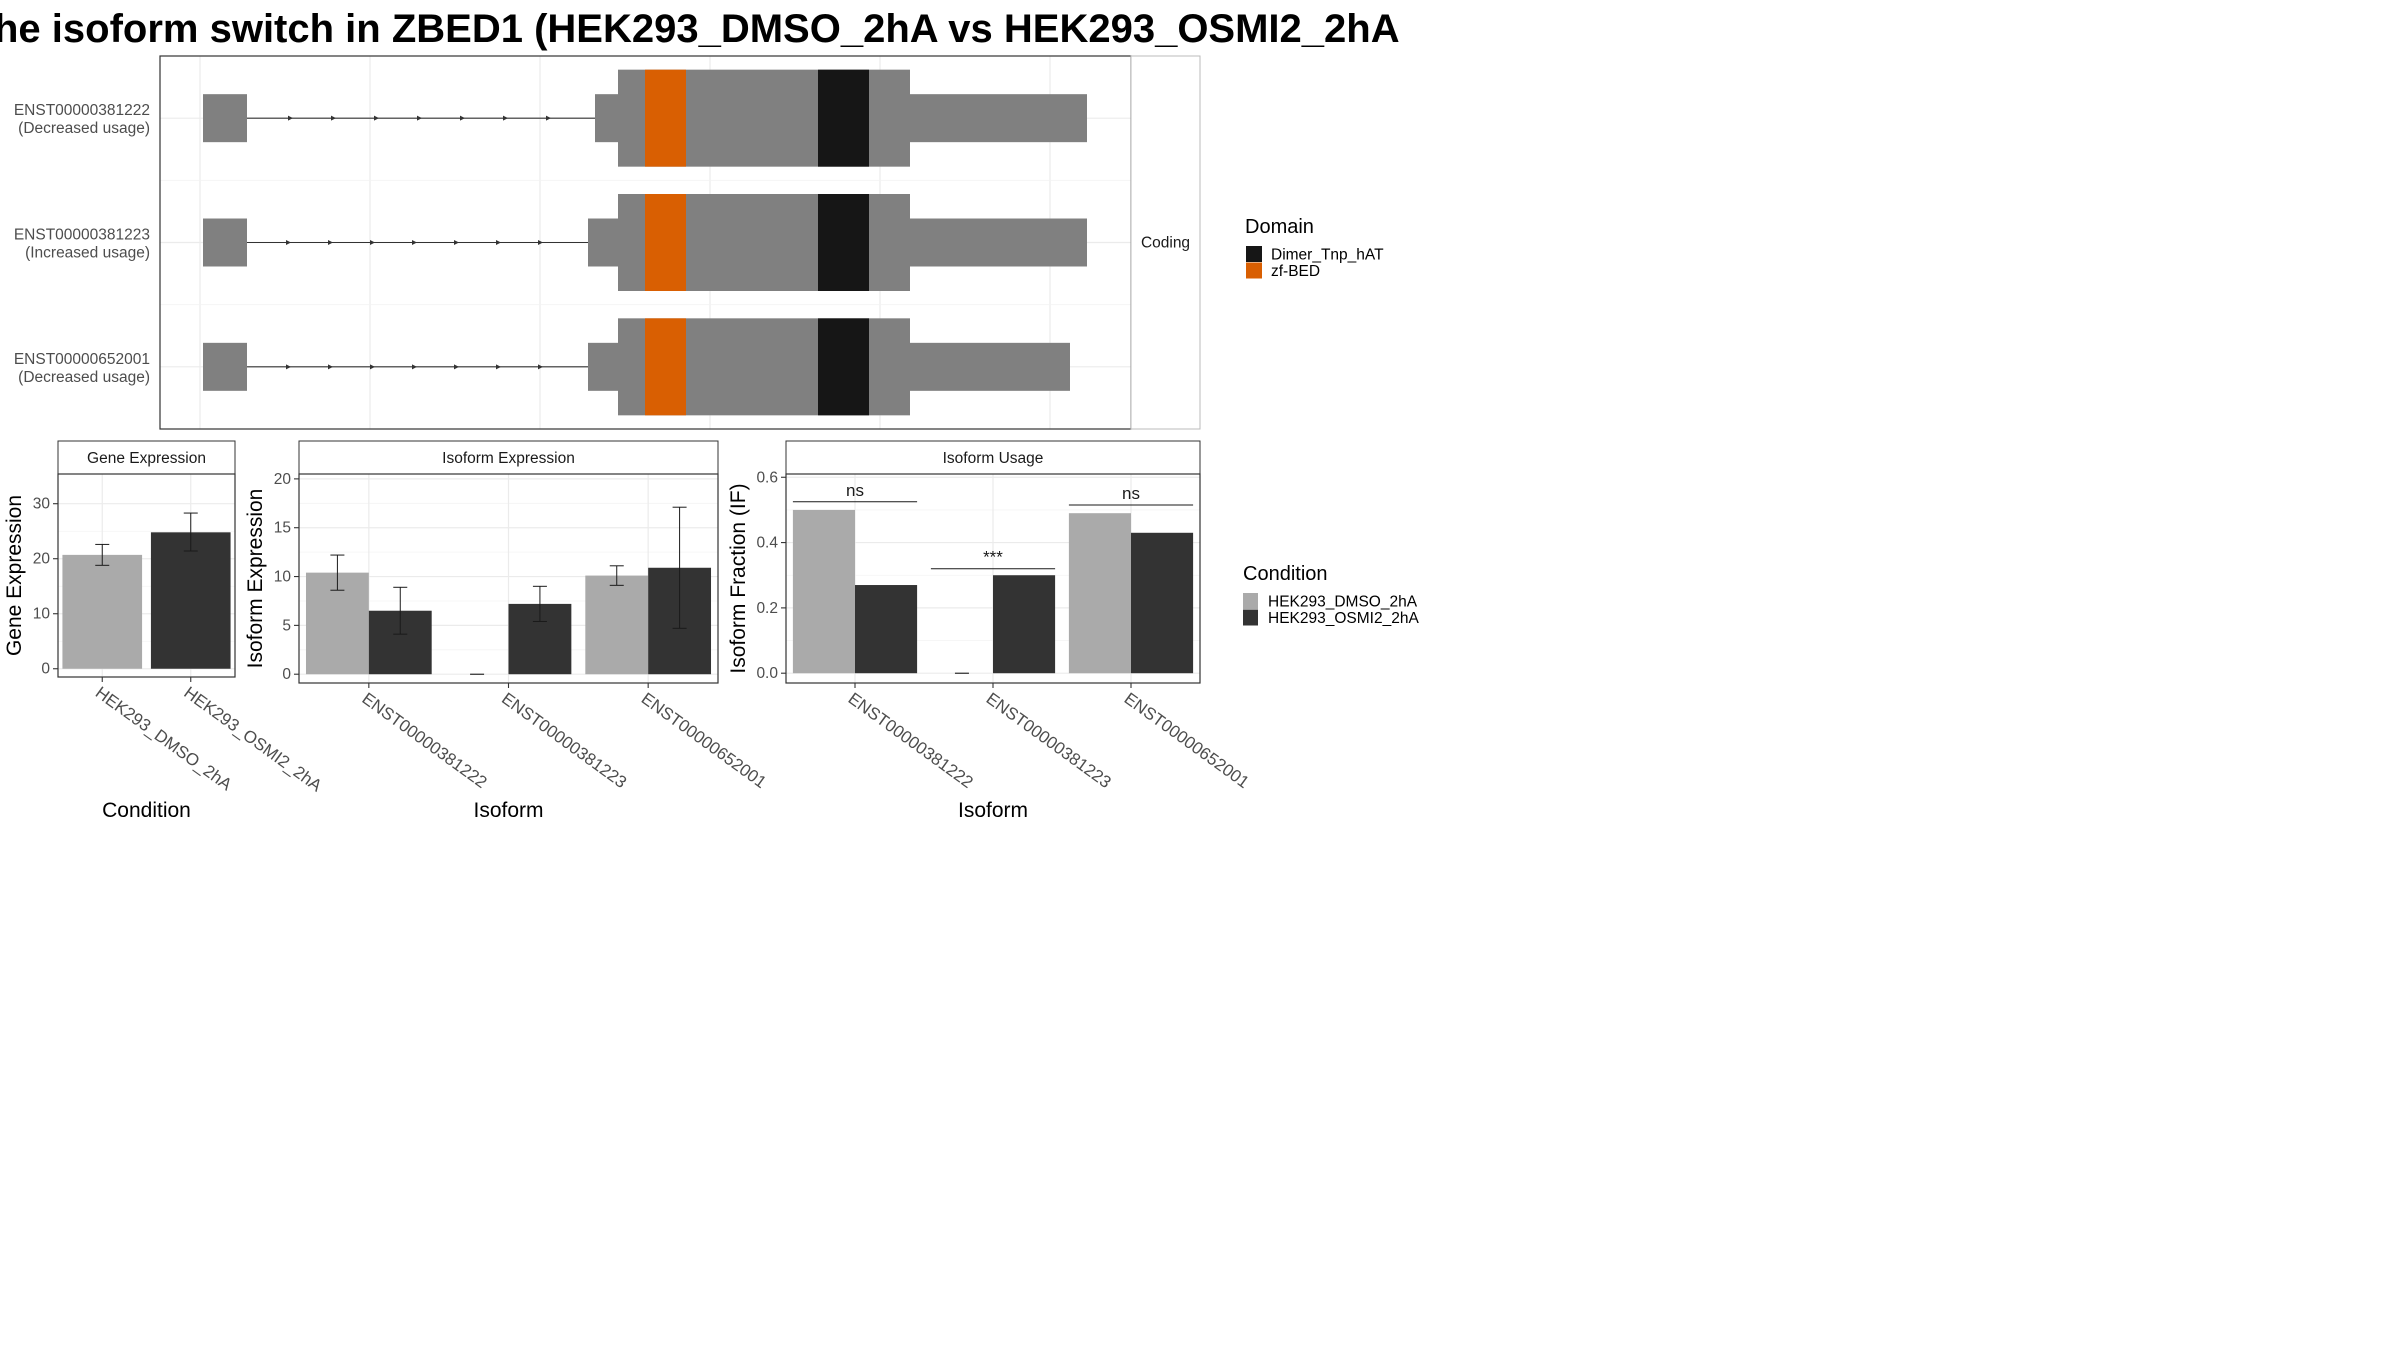 The image size is (2400, 1350). Describe the element at coordinates (87, 253) in the screenshot. I see `transcript-usage-label: (Increased usage)` at that location.